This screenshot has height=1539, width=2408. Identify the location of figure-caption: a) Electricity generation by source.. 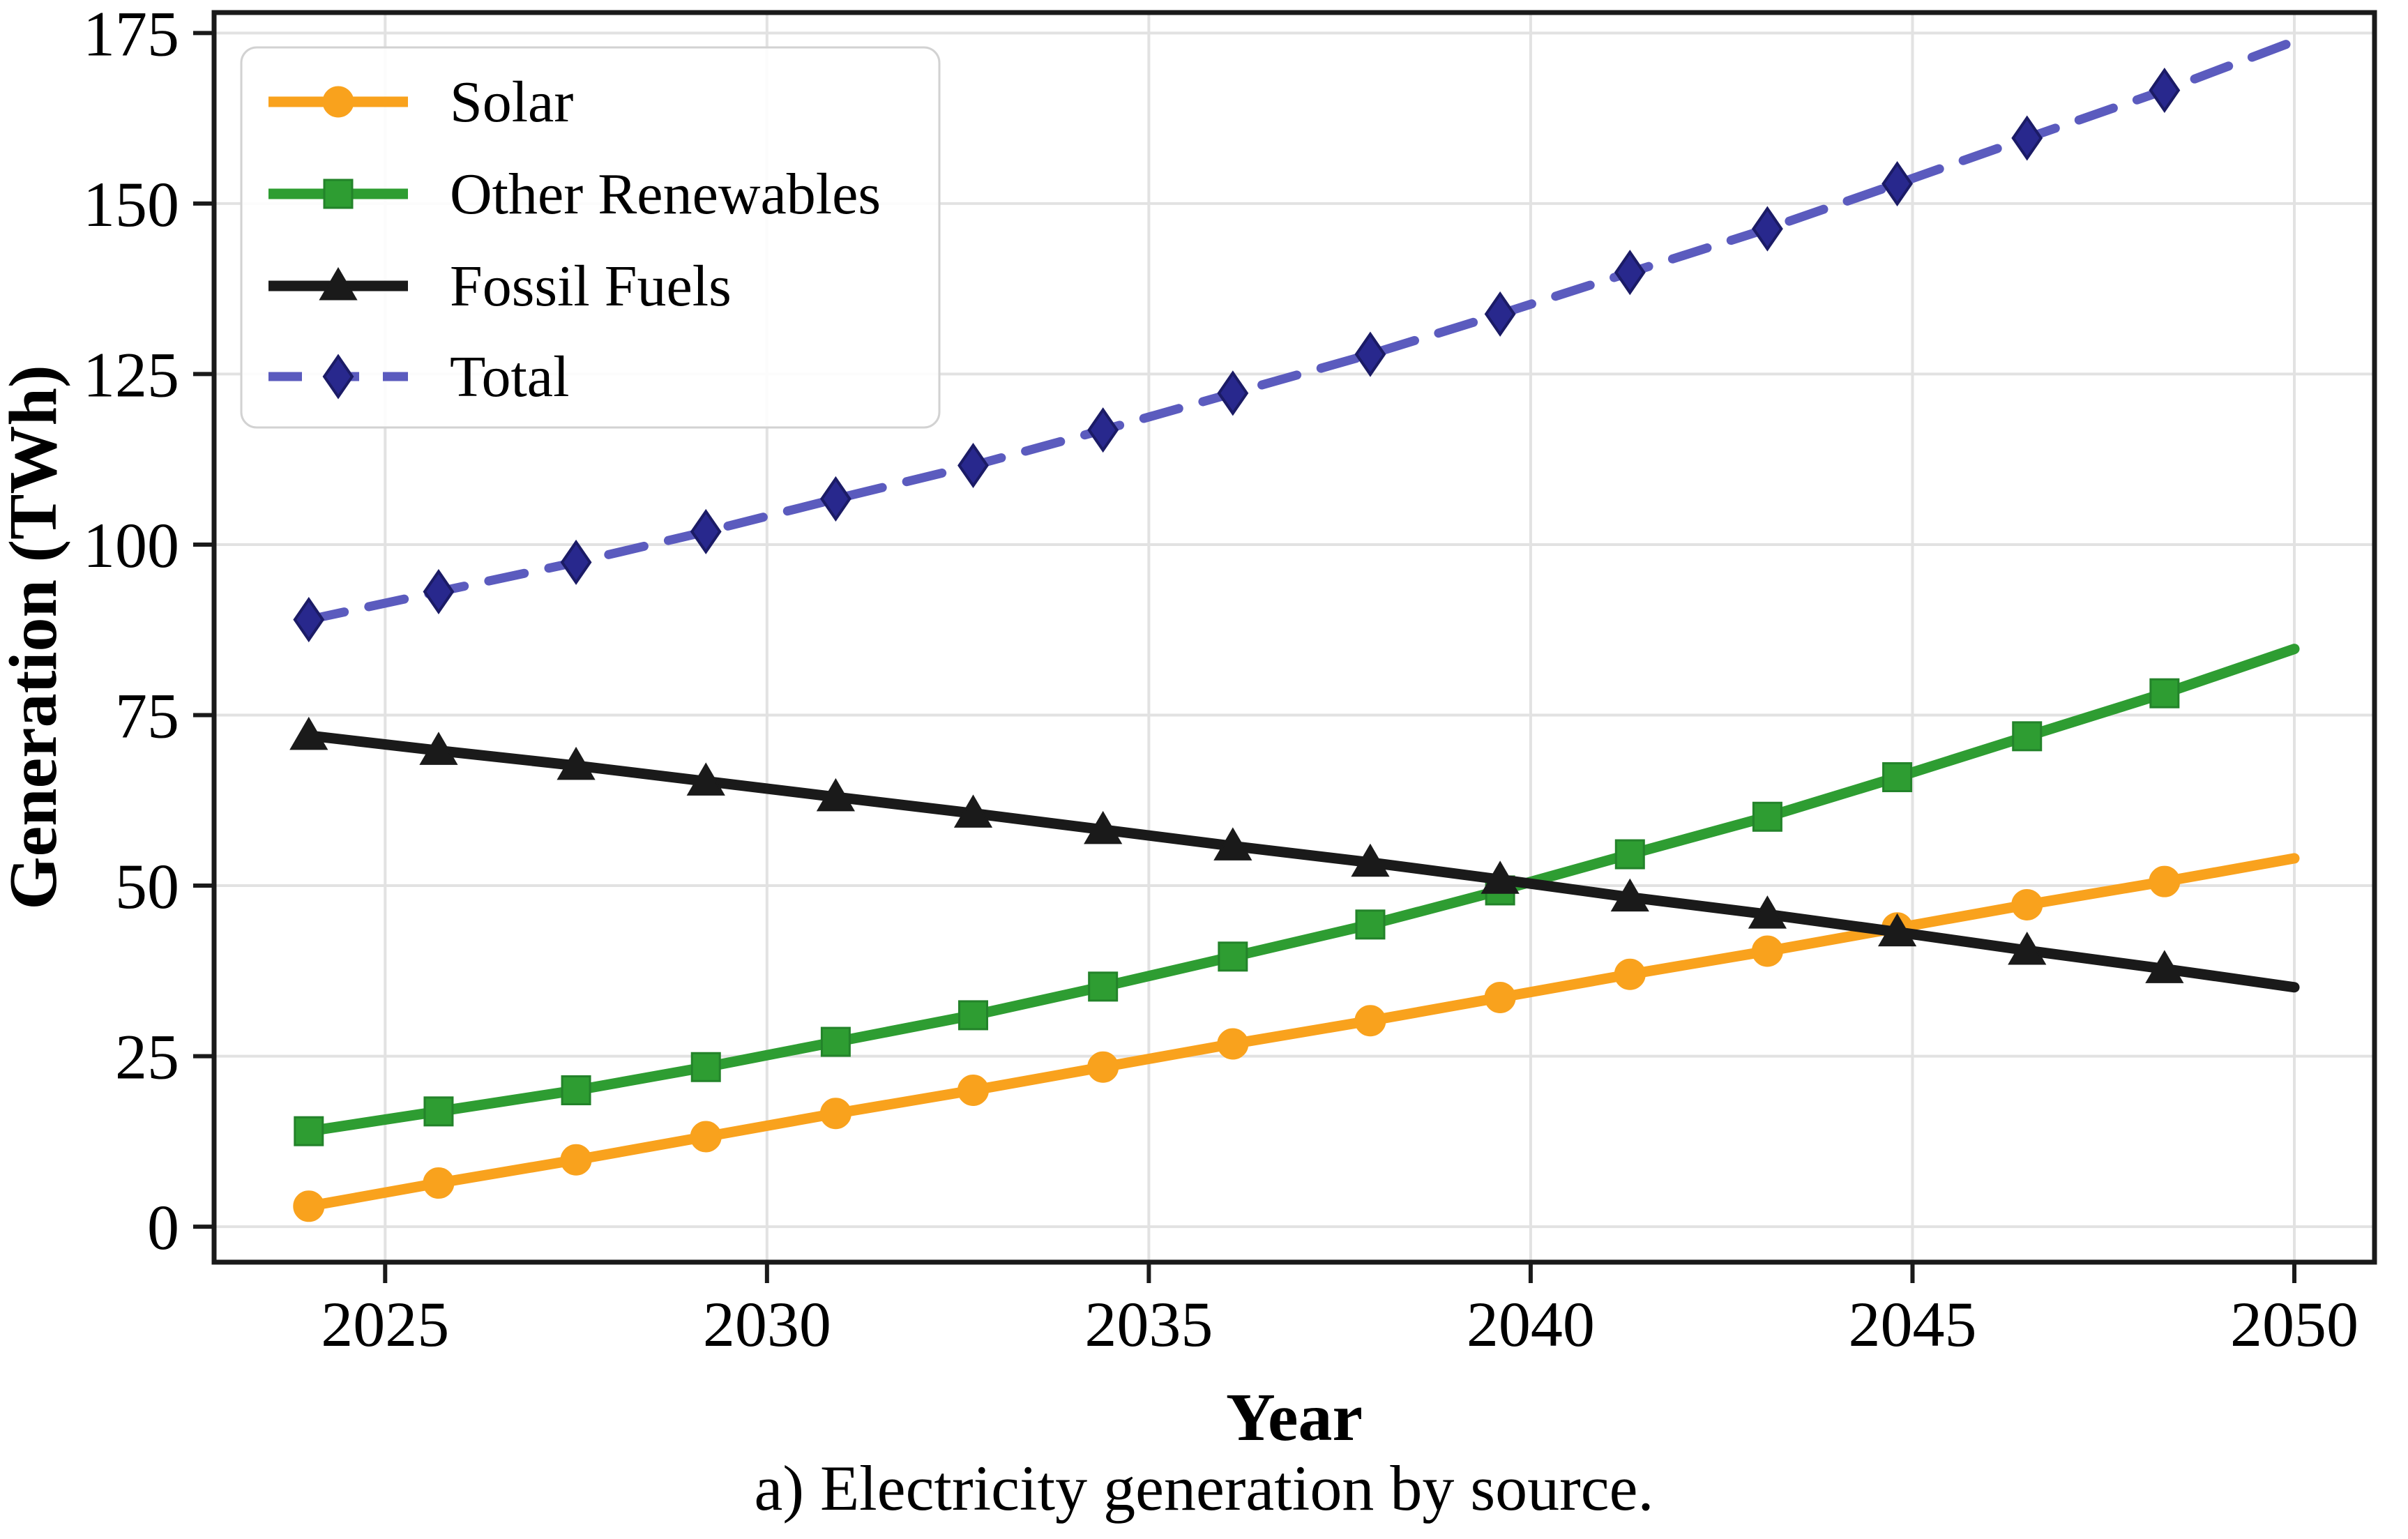
(1204, 1488).